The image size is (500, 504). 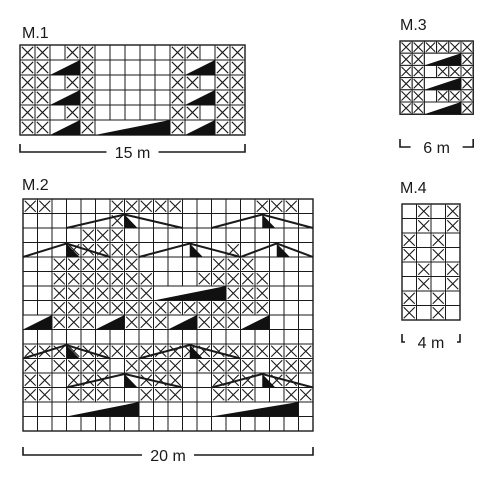 I want to click on width-label-m2: 20 m, so click(x=168, y=456).